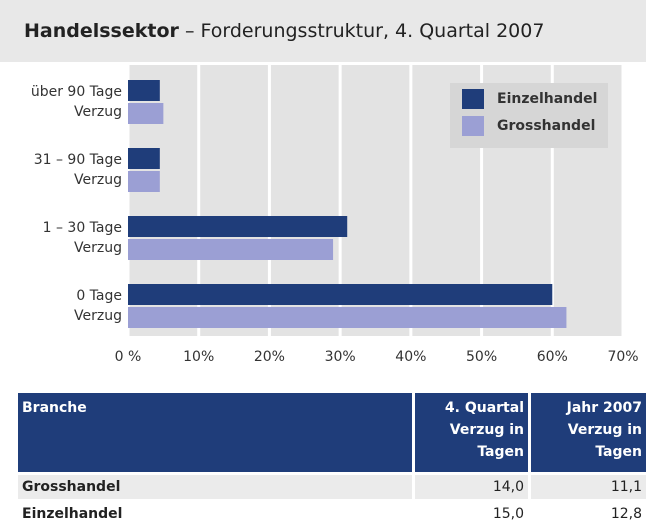 This screenshot has width=646, height=531. Describe the element at coordinates (546, 126) in the screenshot. I see `legend-label: Grosshandel` at that location.